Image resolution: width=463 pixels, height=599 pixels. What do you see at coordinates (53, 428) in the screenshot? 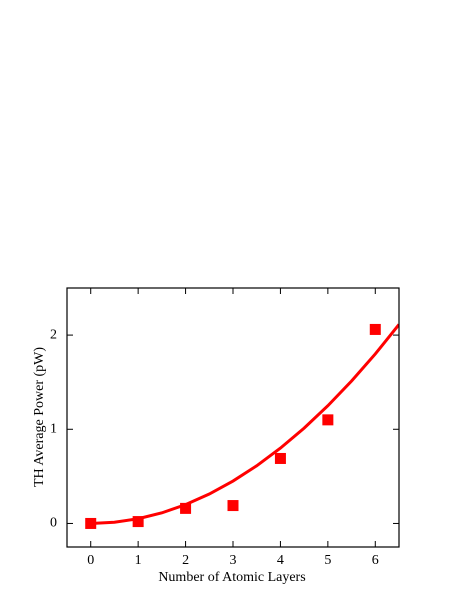
I see `y-tick-label: 1` at bounding box center [53, 428].